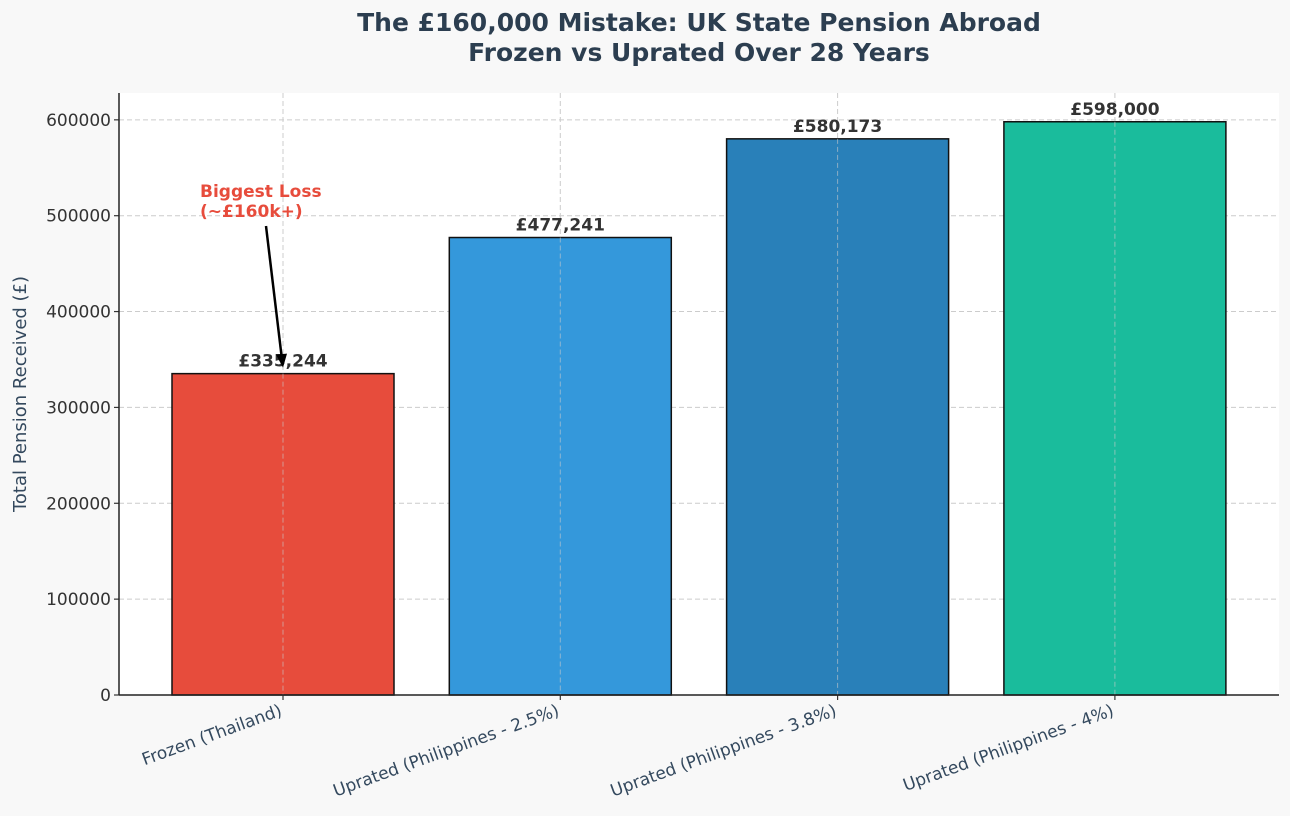 The width and height of the screenshot is (1290, 816). Describe the element at coordinates (251, 212) in the screenshot. I see `annotation-text: (~£160k+)` at that location.